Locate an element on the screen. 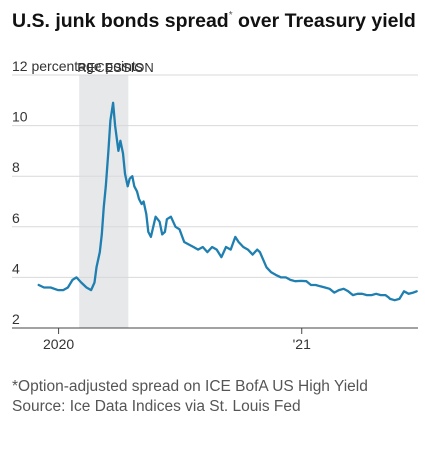  x-tick-label-1: '21 is located at coordinates (302, 344).